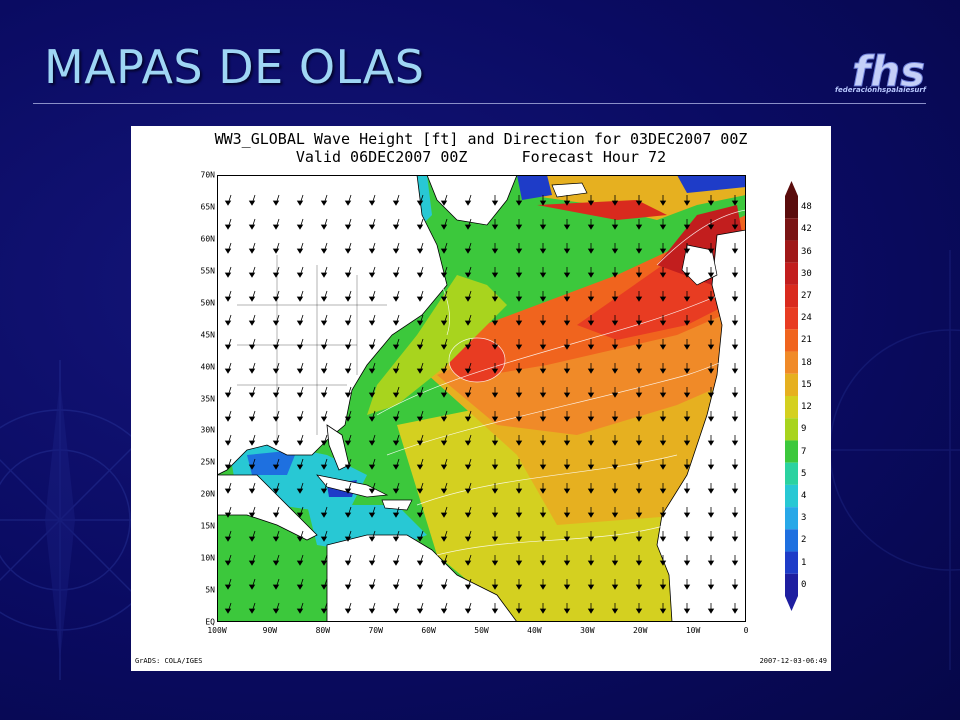  Describe the element at coordinates (806, 362) in the screenshot. I see `colorbar-label: 18` at that location.